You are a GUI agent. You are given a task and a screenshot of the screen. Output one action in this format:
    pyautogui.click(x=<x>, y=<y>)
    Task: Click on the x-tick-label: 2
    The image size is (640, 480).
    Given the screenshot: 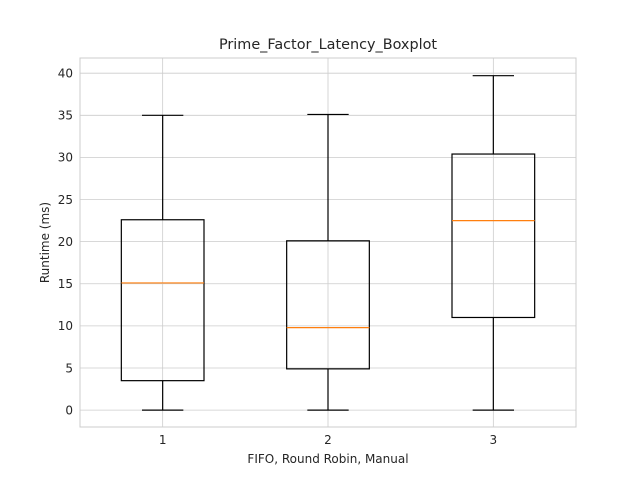 What is the action you would take?
    pyautogui.click(x=328, y=440)
    